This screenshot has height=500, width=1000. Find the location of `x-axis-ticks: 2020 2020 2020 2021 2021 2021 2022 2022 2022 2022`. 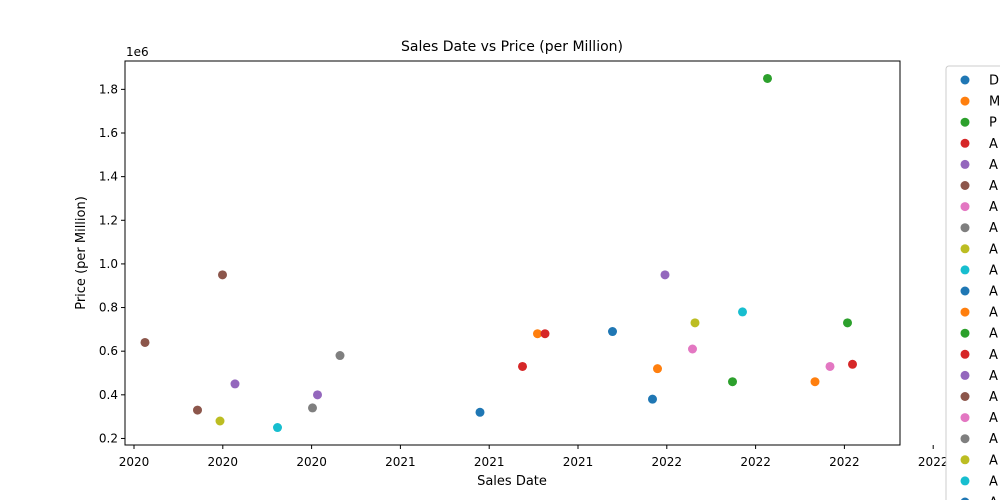

x-axis-ticks: 2020 2020 2020 2021 2021 2021 2022 2022 2022 2022 is located at coordinates (534, 457).